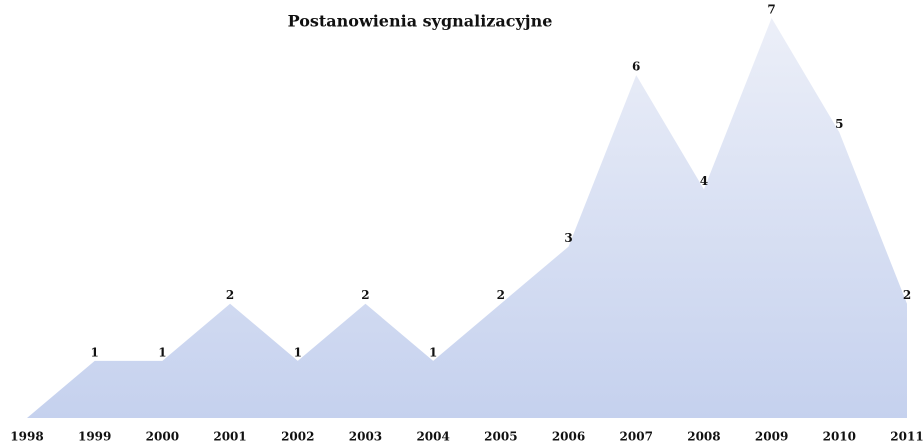 The height and width of the screenshot is (442, 924). Describe the element at coordinates (771, 436) in the screenshot. I see `x-tick-label: 2009` at that location.